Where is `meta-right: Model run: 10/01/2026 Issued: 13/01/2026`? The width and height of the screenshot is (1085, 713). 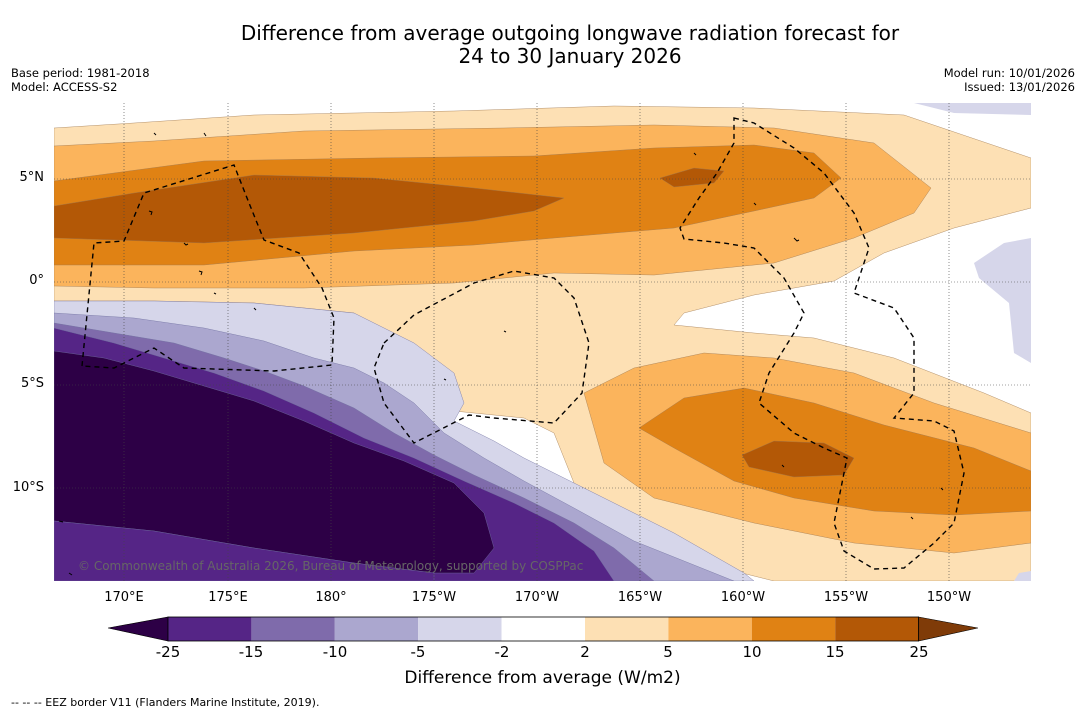 meta-right: Model run: 10/01/2026 Issued: 13/01/2026 is located at coordinates (1009, 80).